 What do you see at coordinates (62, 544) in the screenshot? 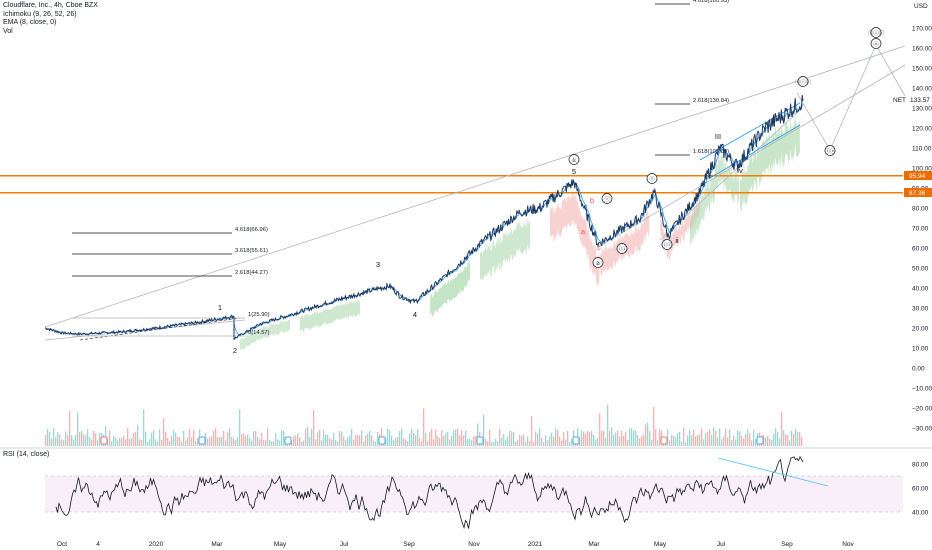
I see `x-tick-label: Oct` at bounding box center [62, 544].